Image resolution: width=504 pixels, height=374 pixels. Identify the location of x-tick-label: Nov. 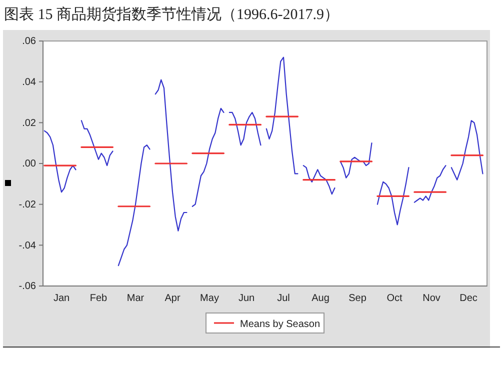
(431, 298).